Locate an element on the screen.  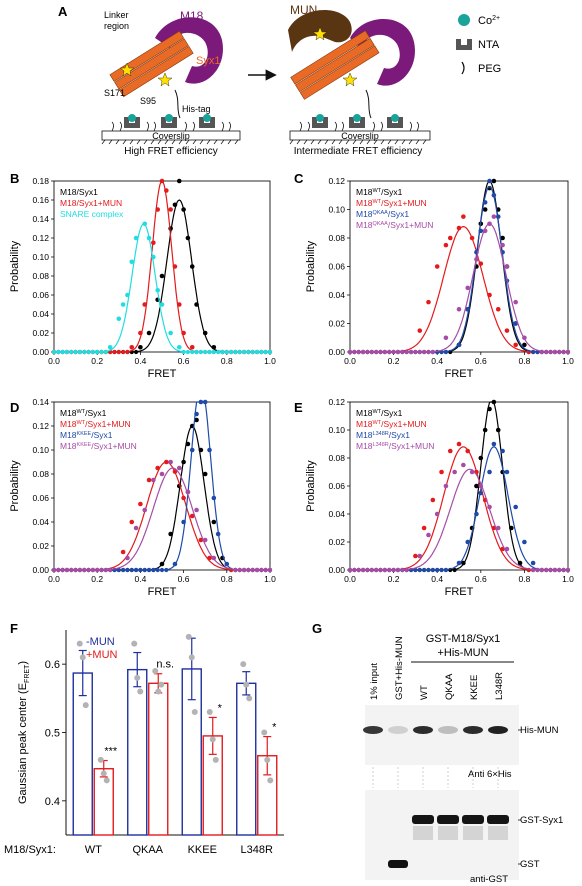
gaussian-fit-line is located at coordinates (459, 508).